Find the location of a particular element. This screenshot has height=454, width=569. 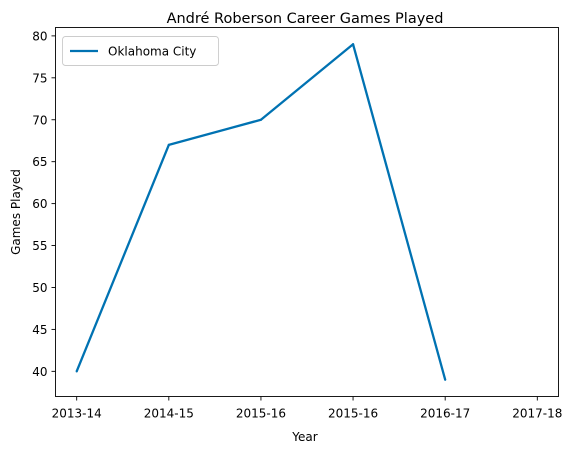

legend-box is located at coordinates (140, 51).